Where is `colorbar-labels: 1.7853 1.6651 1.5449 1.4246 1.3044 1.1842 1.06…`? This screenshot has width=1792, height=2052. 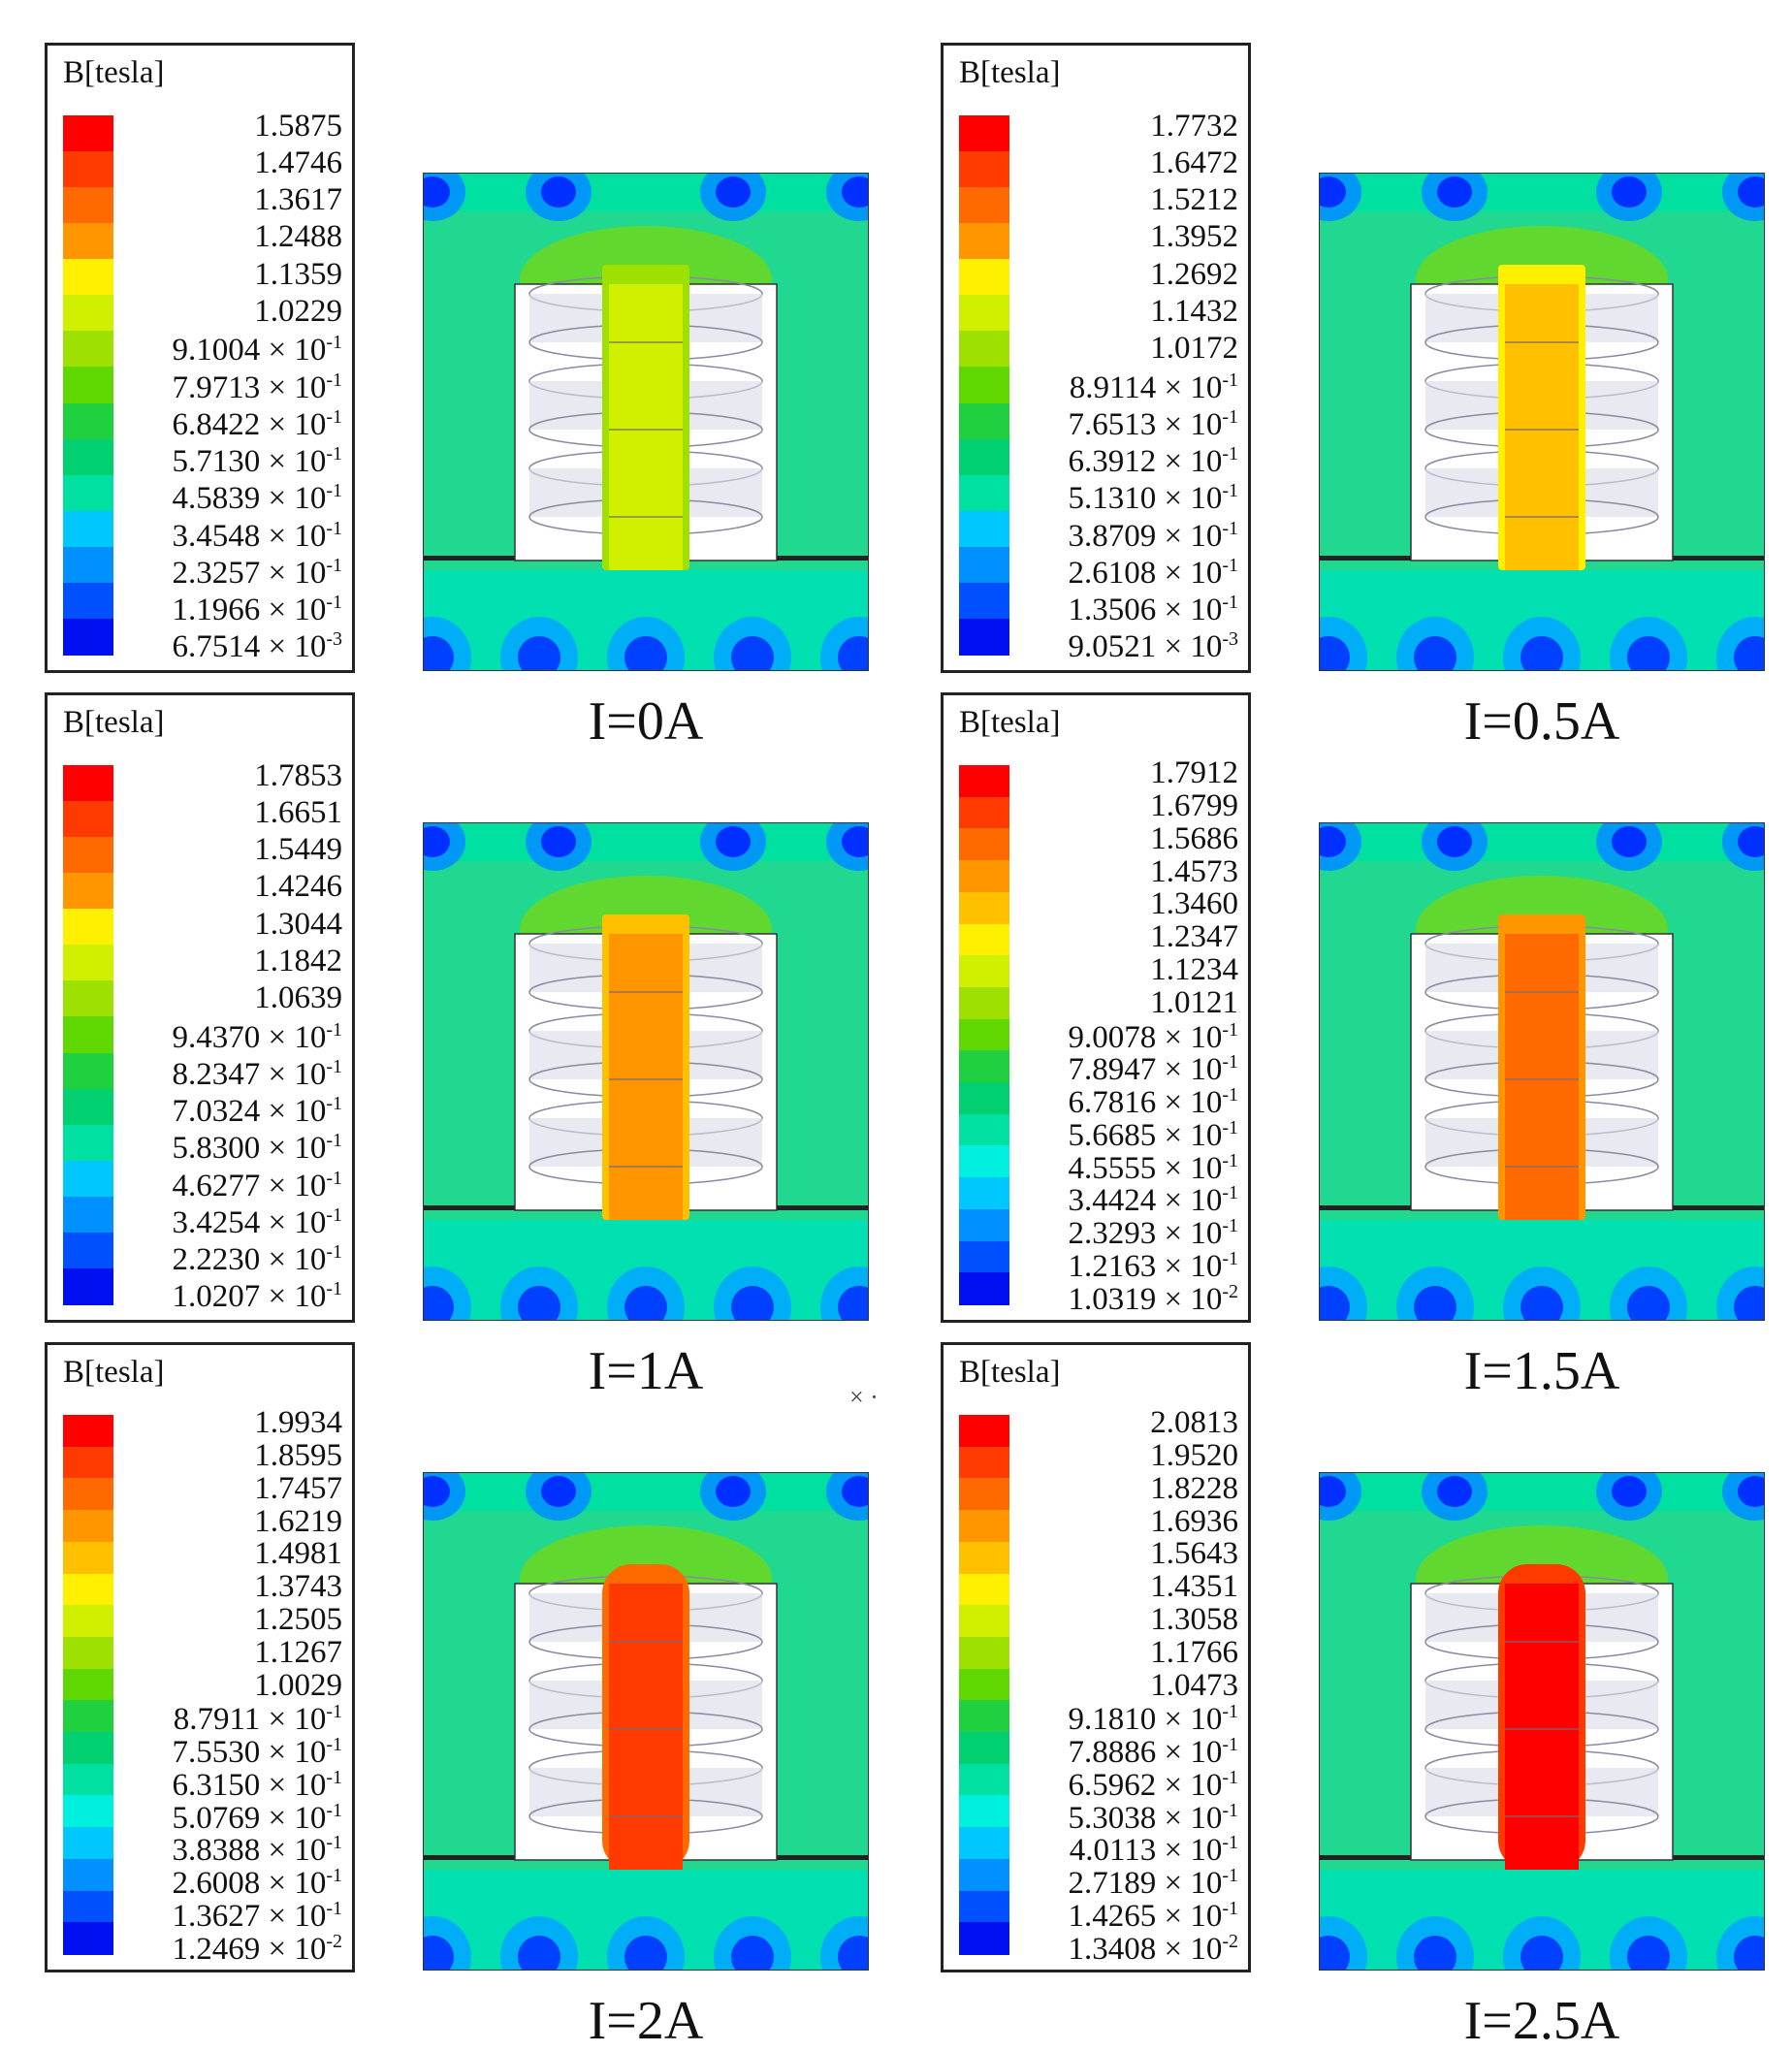
colorbar-labels: 1.7853 1.6651 1.5449 1.4246 1.3044 1.1842 1.06… is located at coordinates (226, 1035).